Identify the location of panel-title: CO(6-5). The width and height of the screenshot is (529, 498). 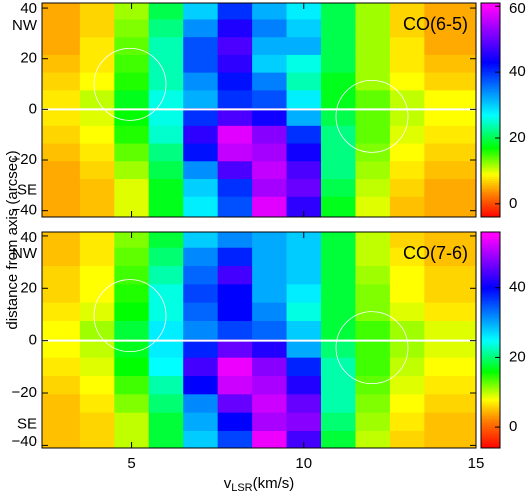
(435, 24).